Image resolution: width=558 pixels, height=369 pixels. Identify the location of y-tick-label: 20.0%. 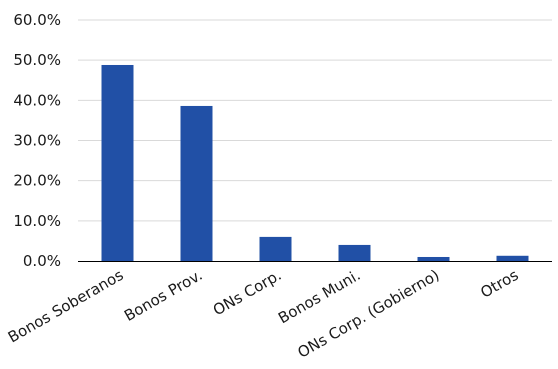
(37, 181).